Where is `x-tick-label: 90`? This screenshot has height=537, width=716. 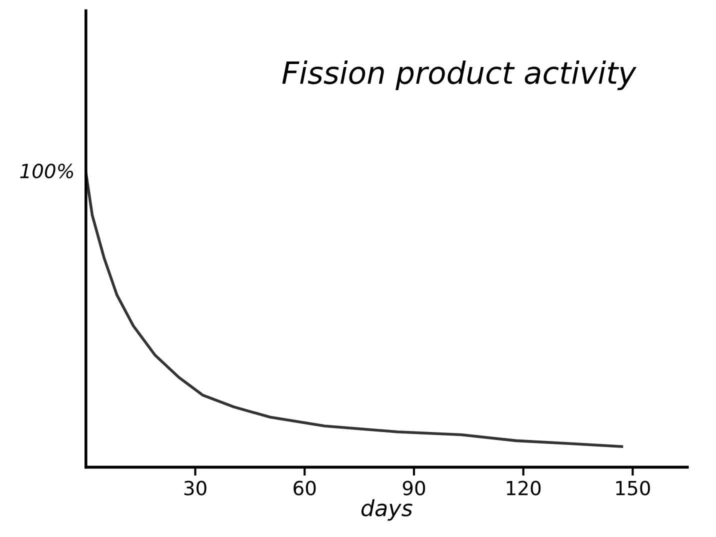
x-tick-label: 90 is located at coordinates (414, 488).